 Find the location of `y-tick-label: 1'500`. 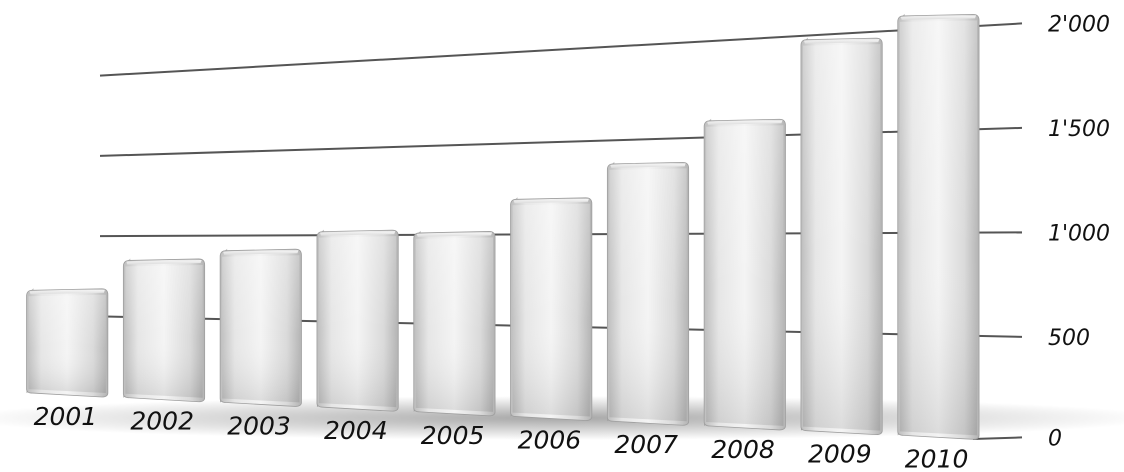

y-tick-label: 1'500 is located at coordinates (1079, 129).